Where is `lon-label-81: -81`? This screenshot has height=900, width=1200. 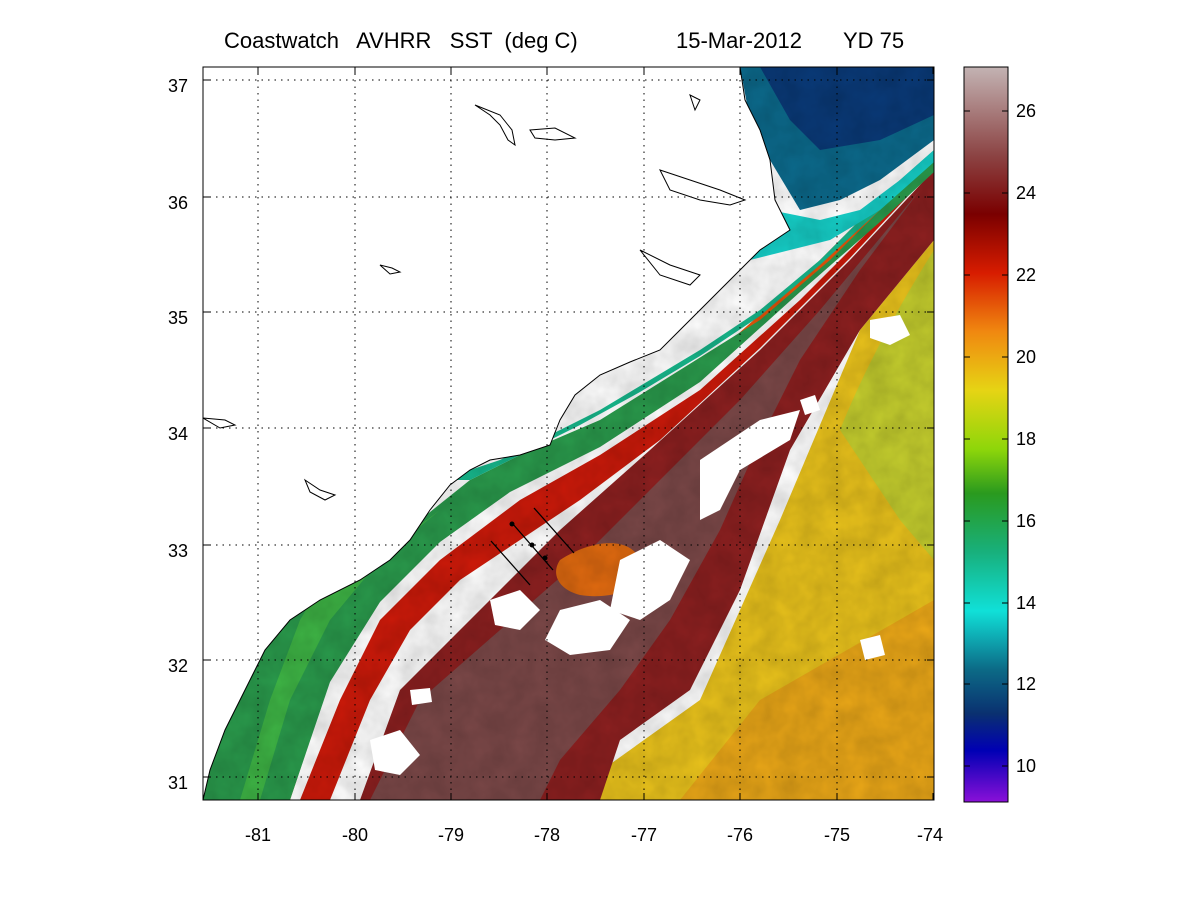 lon-label-81: -81 is located at coordinates (258, 835).